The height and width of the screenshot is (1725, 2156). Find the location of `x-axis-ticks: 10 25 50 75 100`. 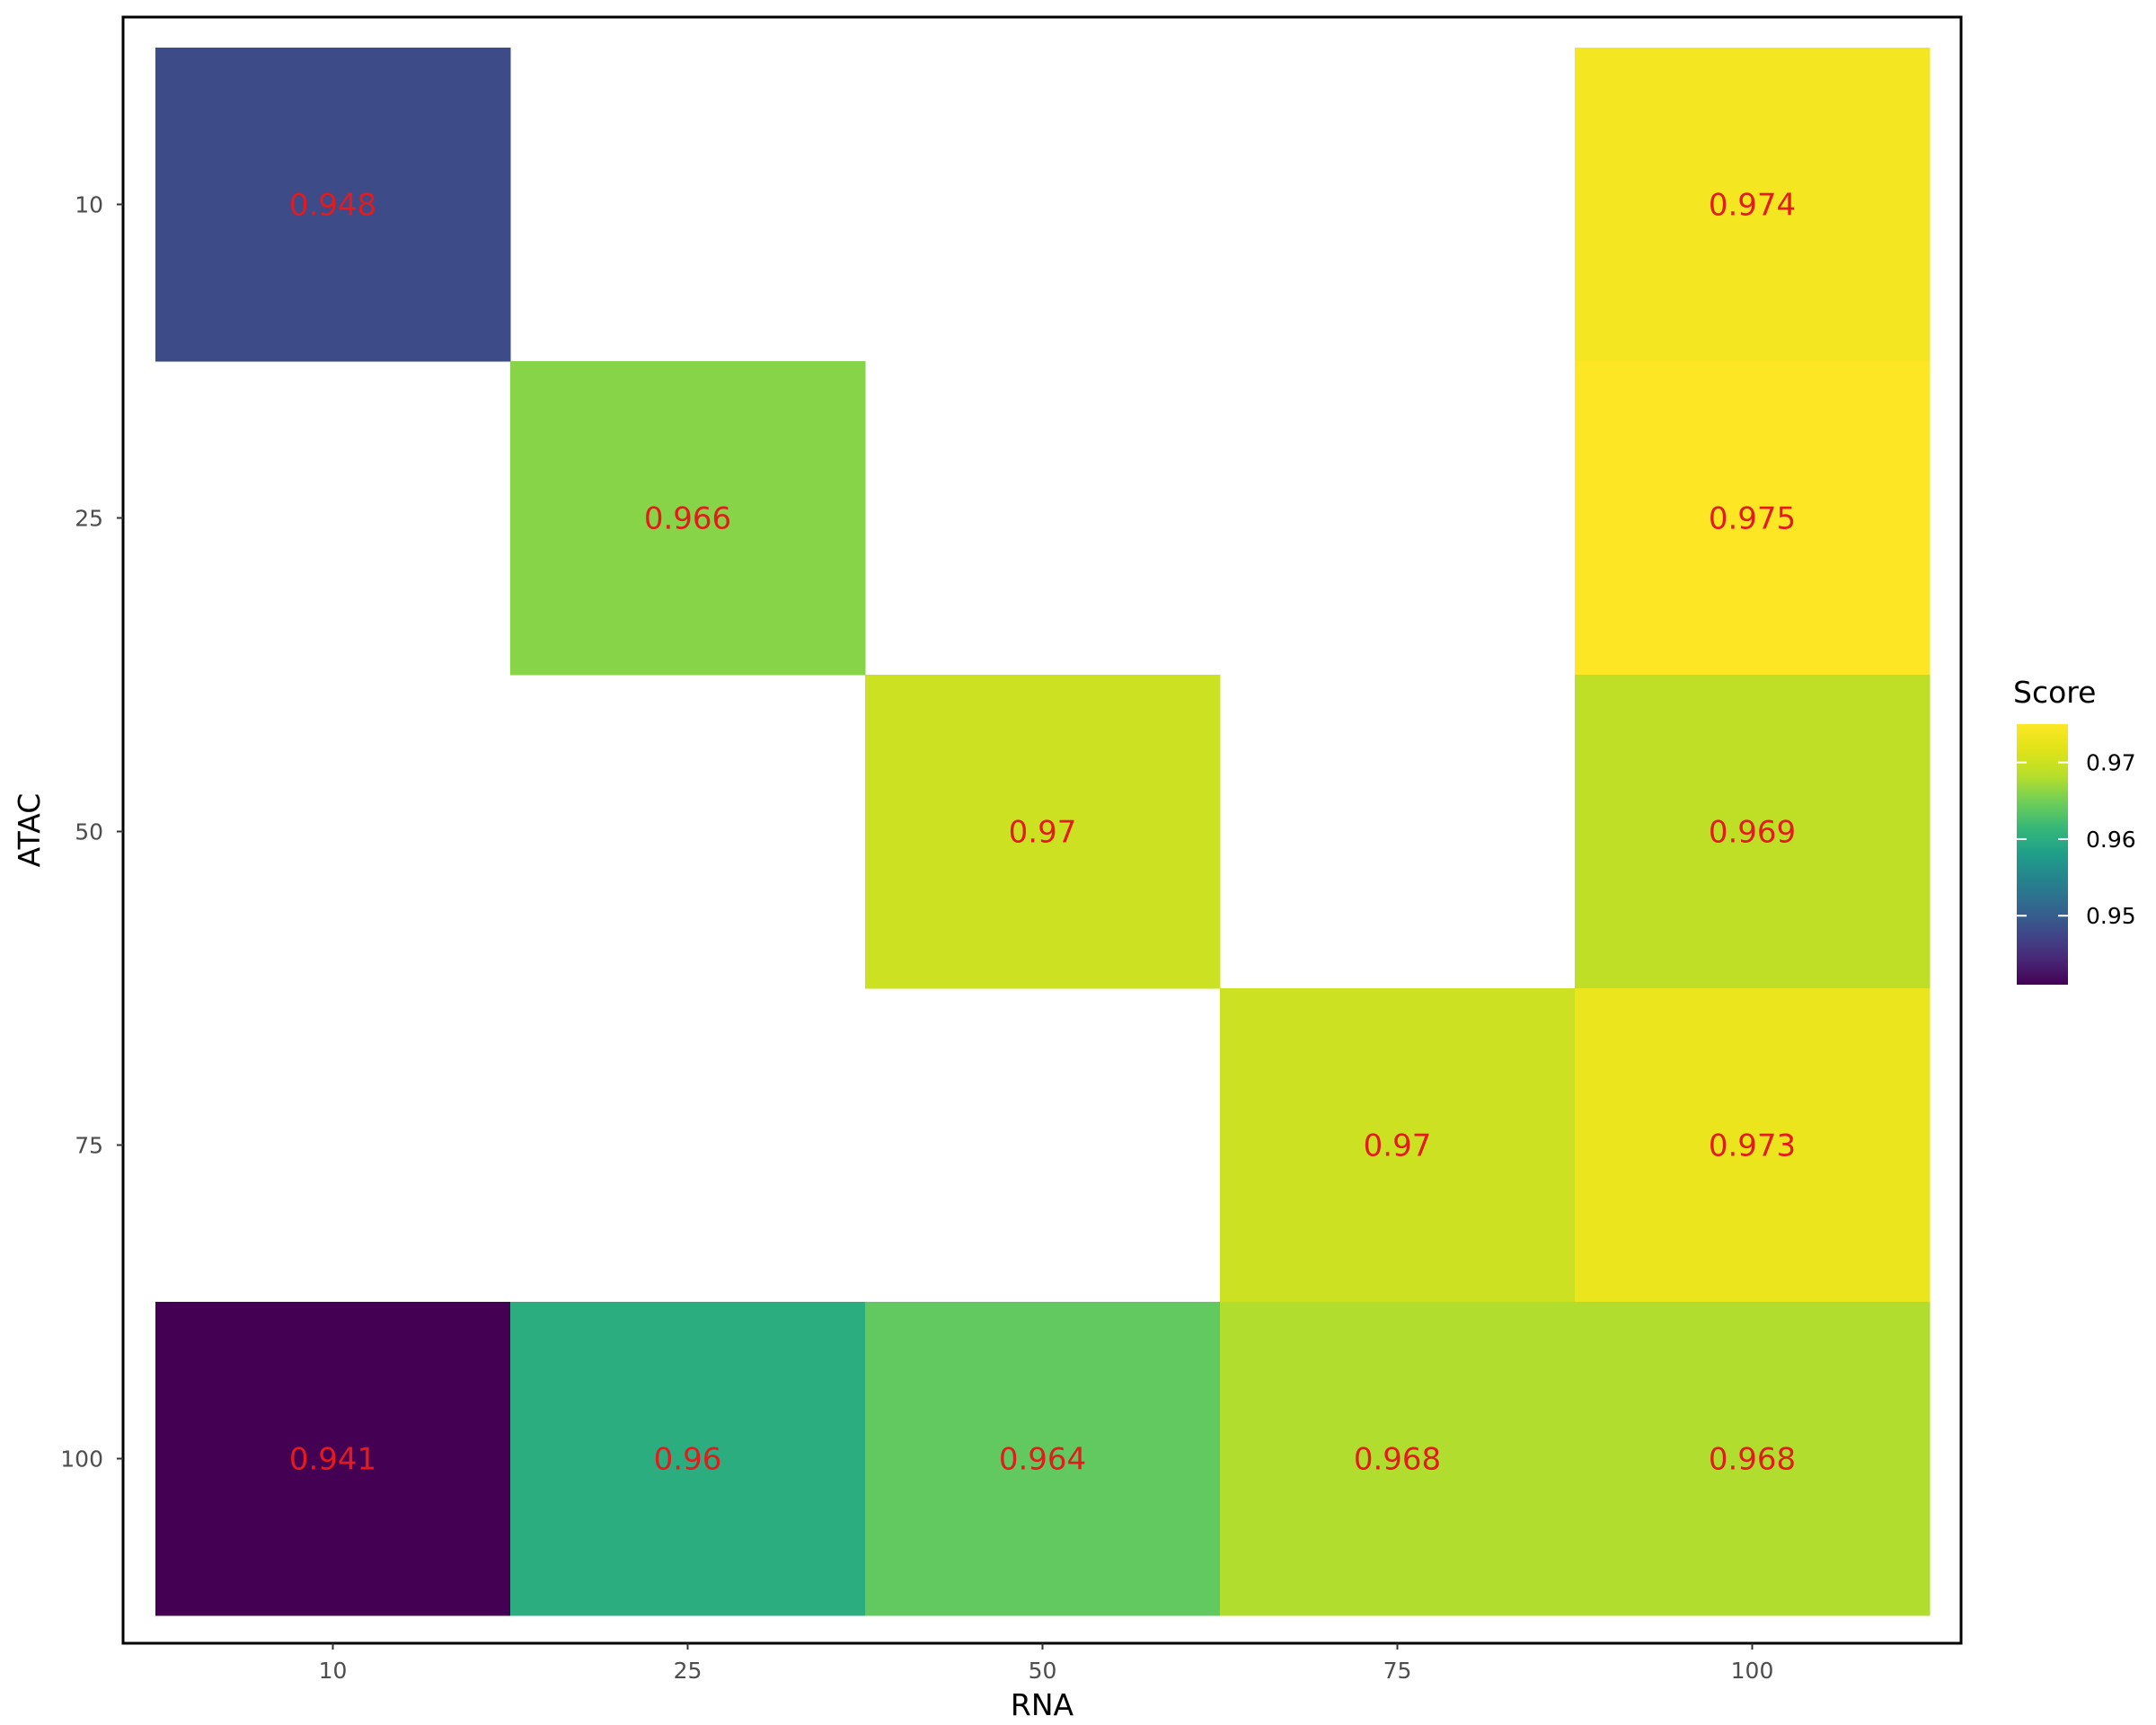

x-axis-ticks: 10 25 50 75 100 is located at coordinates (1046, 1663).